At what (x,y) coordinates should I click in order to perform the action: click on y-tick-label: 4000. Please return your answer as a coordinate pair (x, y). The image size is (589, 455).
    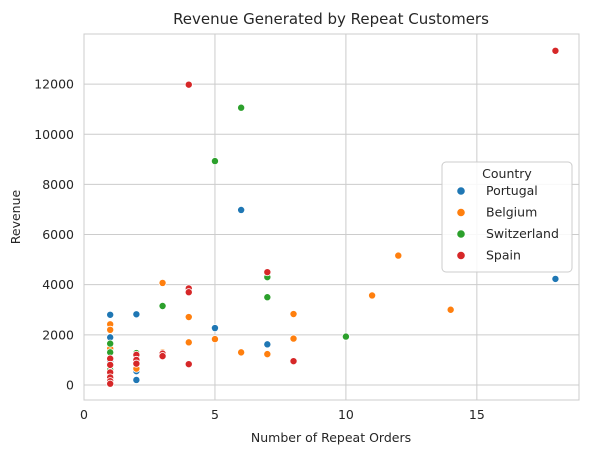
    Looking at the image, I should click on (58, 284).